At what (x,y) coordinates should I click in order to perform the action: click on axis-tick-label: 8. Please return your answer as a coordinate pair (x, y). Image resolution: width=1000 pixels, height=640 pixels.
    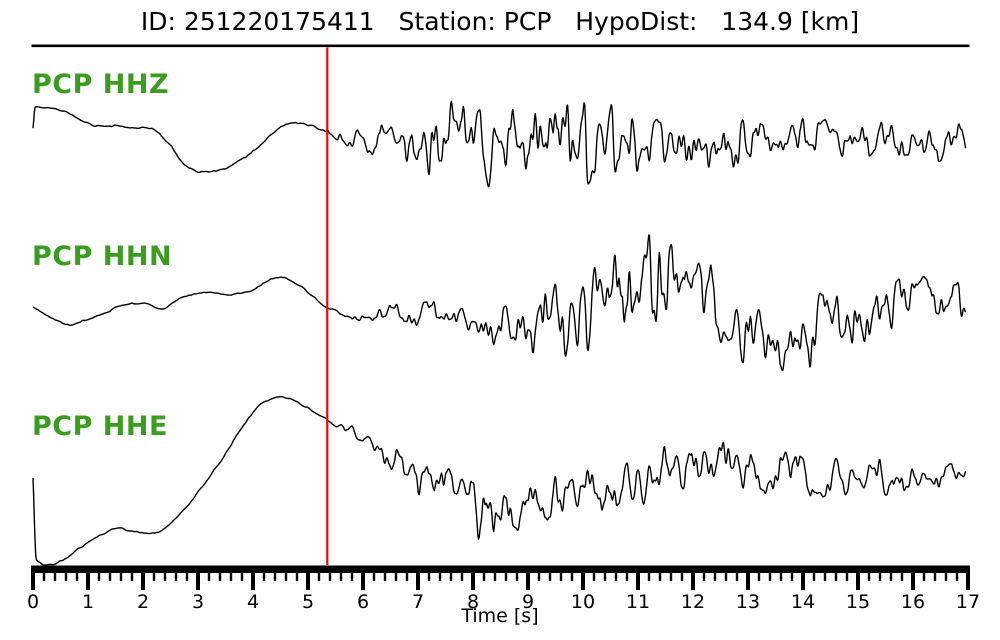
    Looking at the image, I should click on (473, 602).